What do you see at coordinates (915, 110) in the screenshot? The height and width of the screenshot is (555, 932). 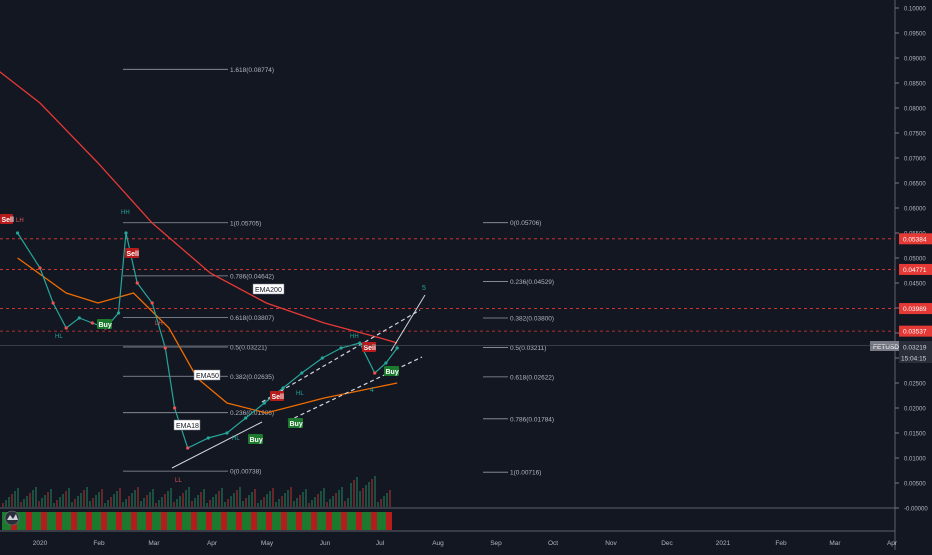 I see `y-tick-label: 0.08000` at bounding box center [915, 110].